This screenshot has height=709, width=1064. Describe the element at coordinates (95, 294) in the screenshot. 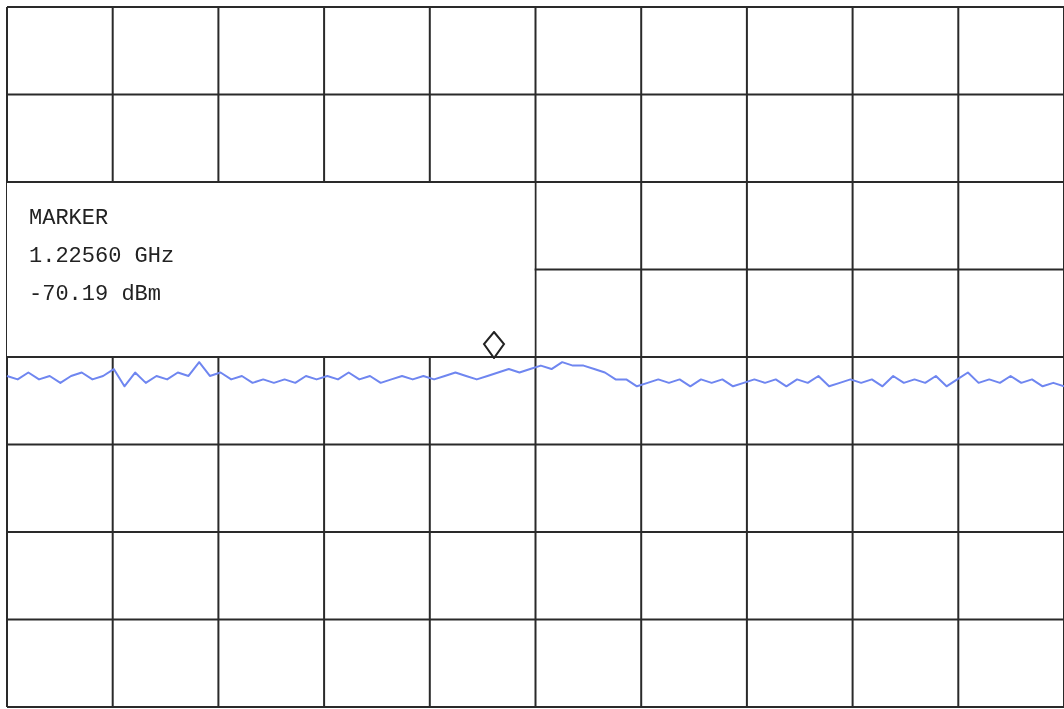

I see `text: -70.19 dBm` at that location.